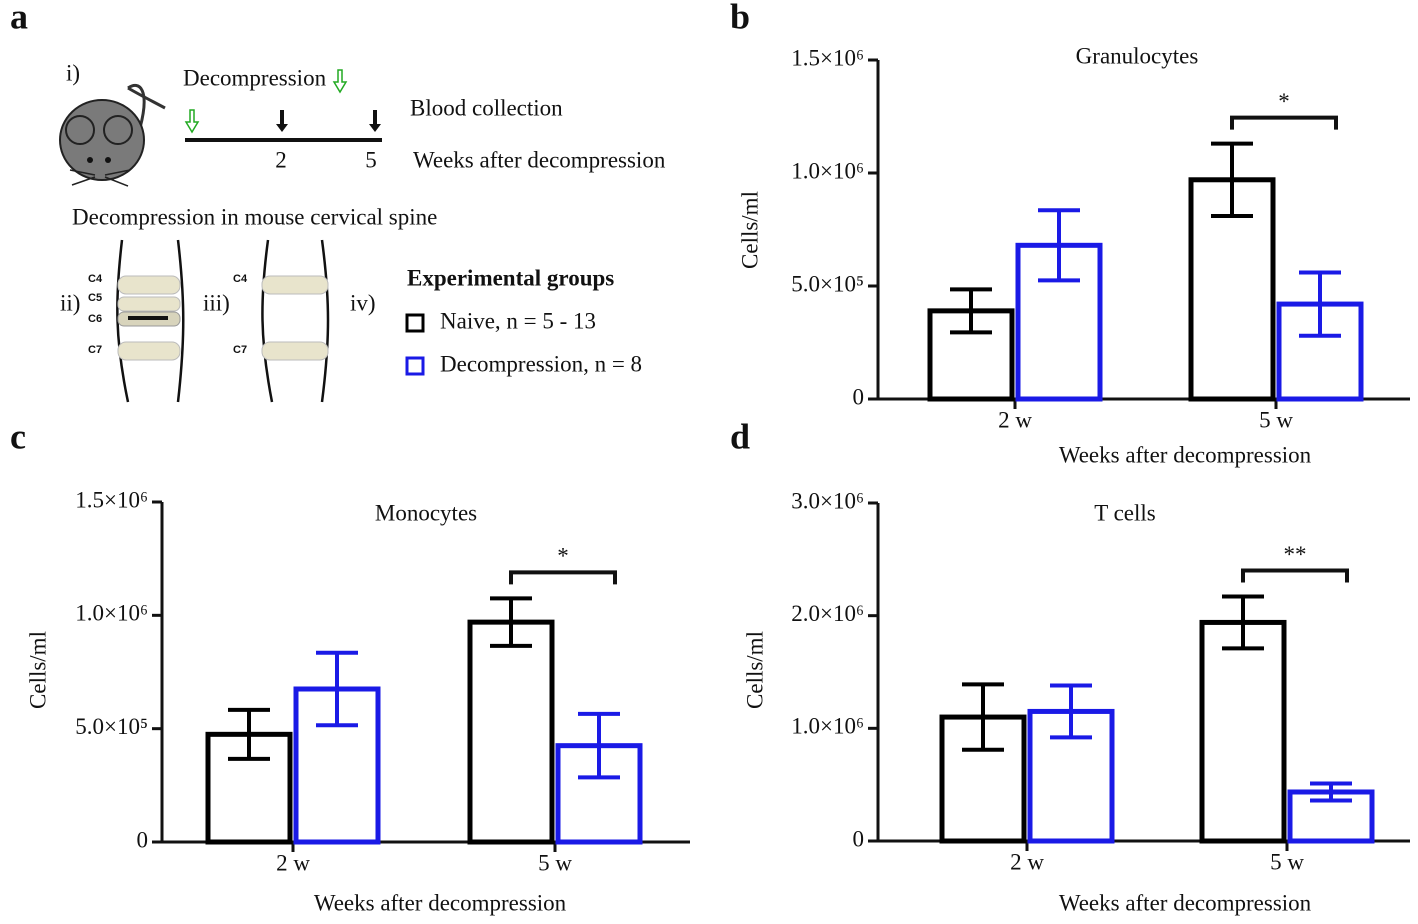 This screenshot has width=1418, height=924. What do you see at coordinates (1125, 512) in the screenshot?
I see `chart-title: T cells` at bounding box center [1125, 512].